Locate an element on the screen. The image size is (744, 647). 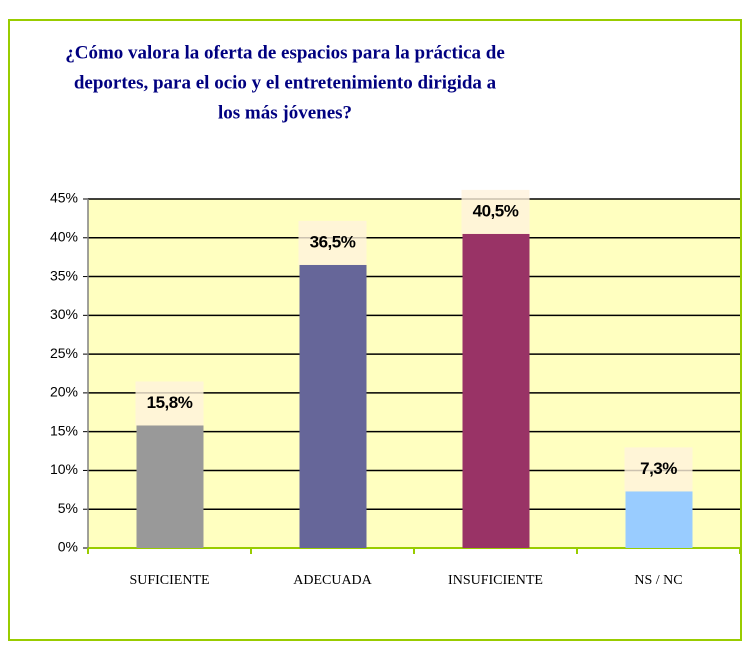
y-tick-label: 20% is located at coordinates (64, 392).